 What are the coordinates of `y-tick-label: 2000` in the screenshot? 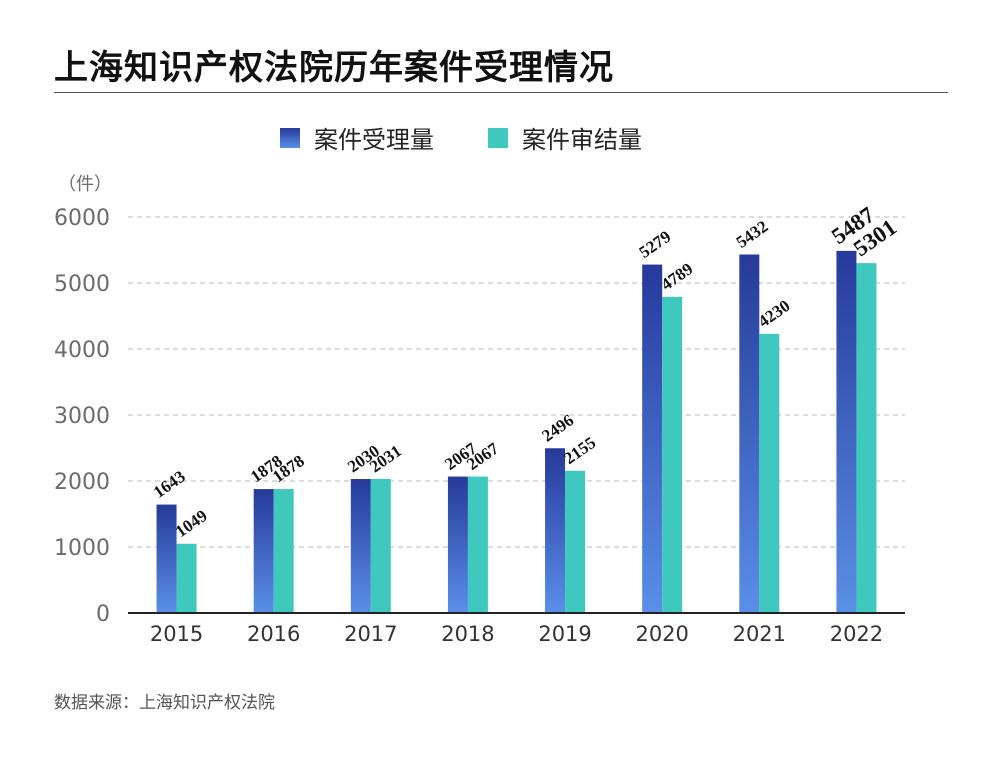 It's located at (82, 482).